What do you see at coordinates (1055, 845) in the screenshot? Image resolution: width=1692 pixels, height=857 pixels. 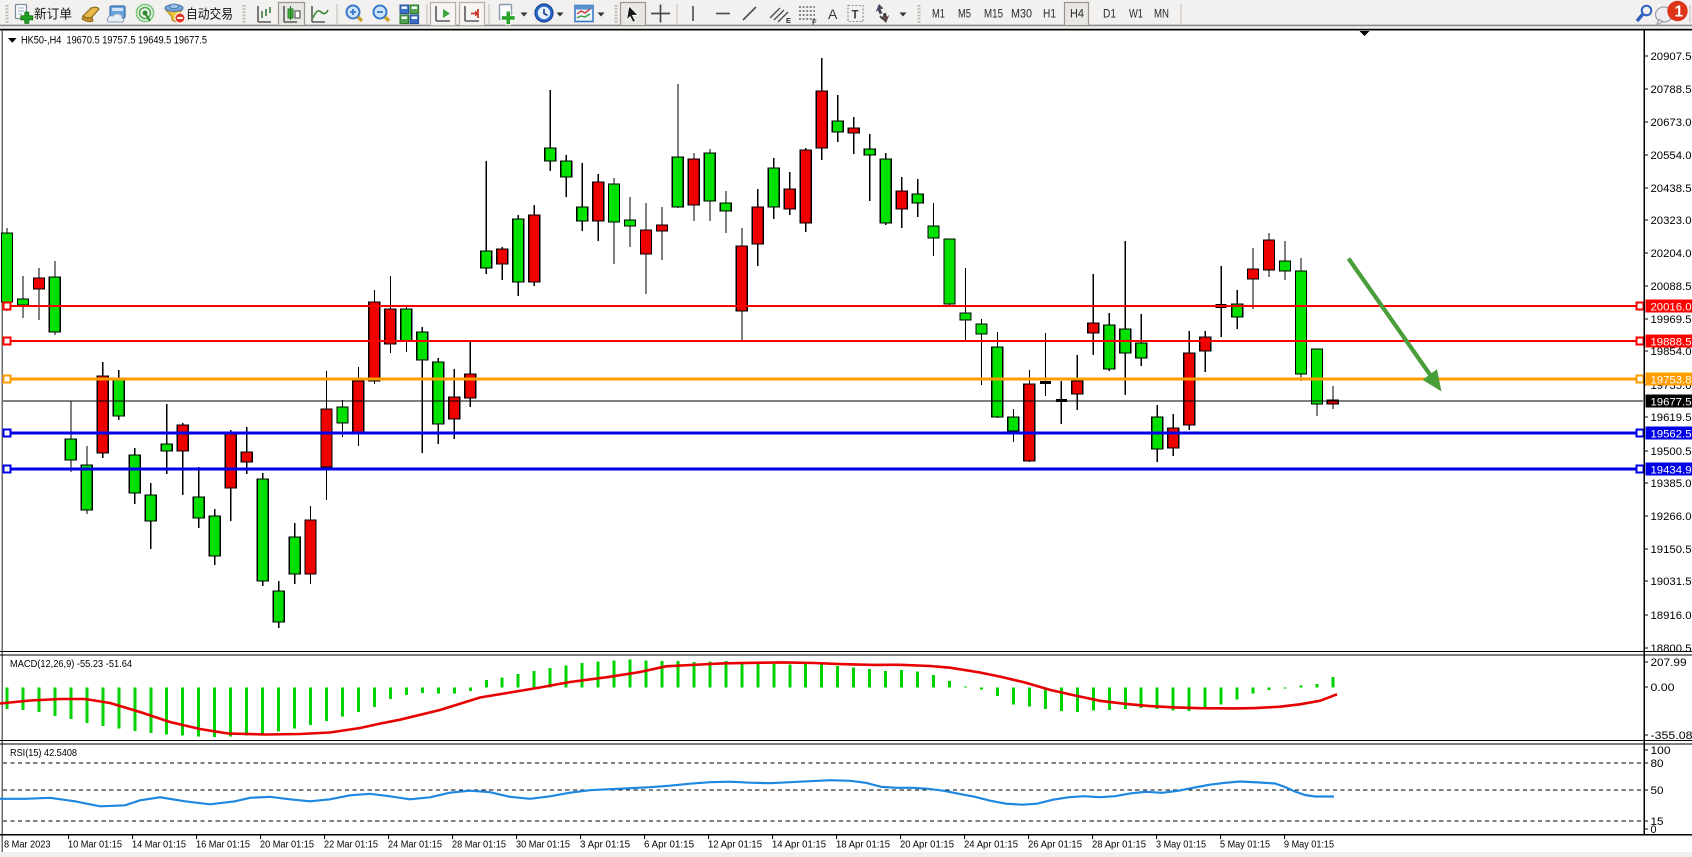 I see `svg-text: 26 Apr 01:15` at bounding box center [1055, 845].